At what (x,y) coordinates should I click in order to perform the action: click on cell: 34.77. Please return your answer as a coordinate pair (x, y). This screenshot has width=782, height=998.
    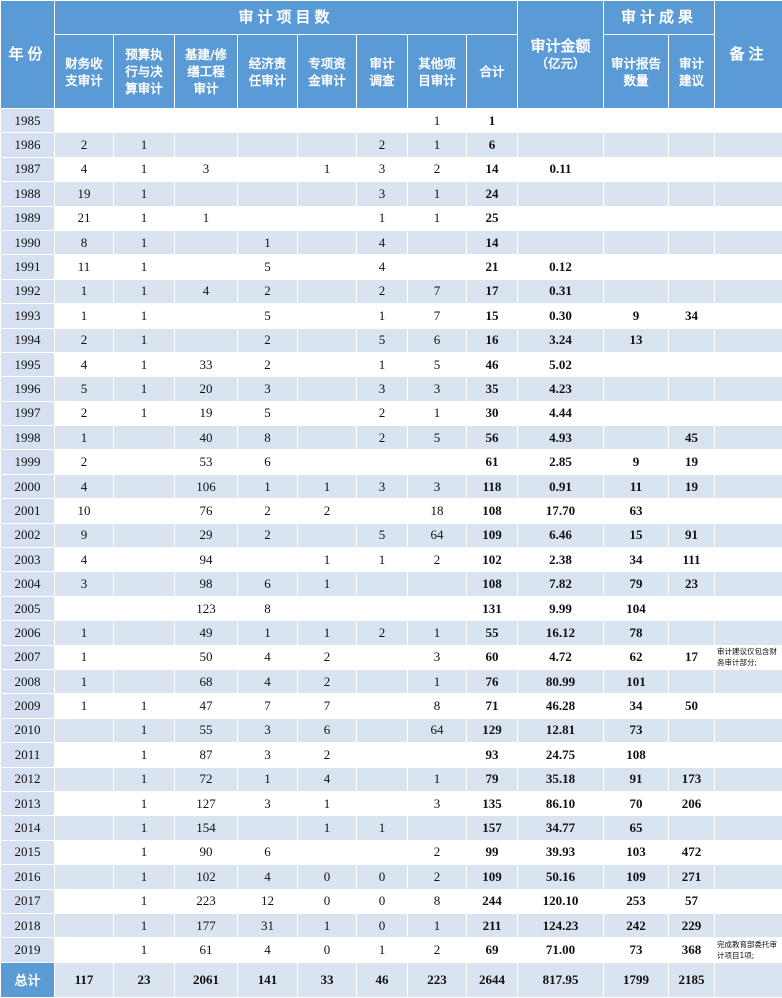
    Looking at the image, I should click on (561, 828).